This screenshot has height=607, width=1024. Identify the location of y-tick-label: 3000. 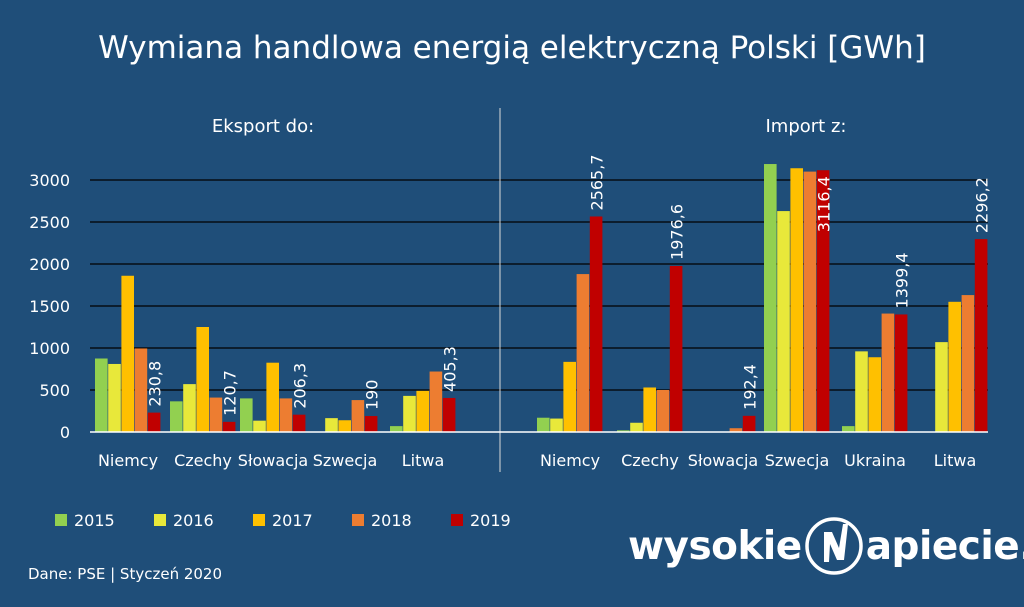
(49, 180).